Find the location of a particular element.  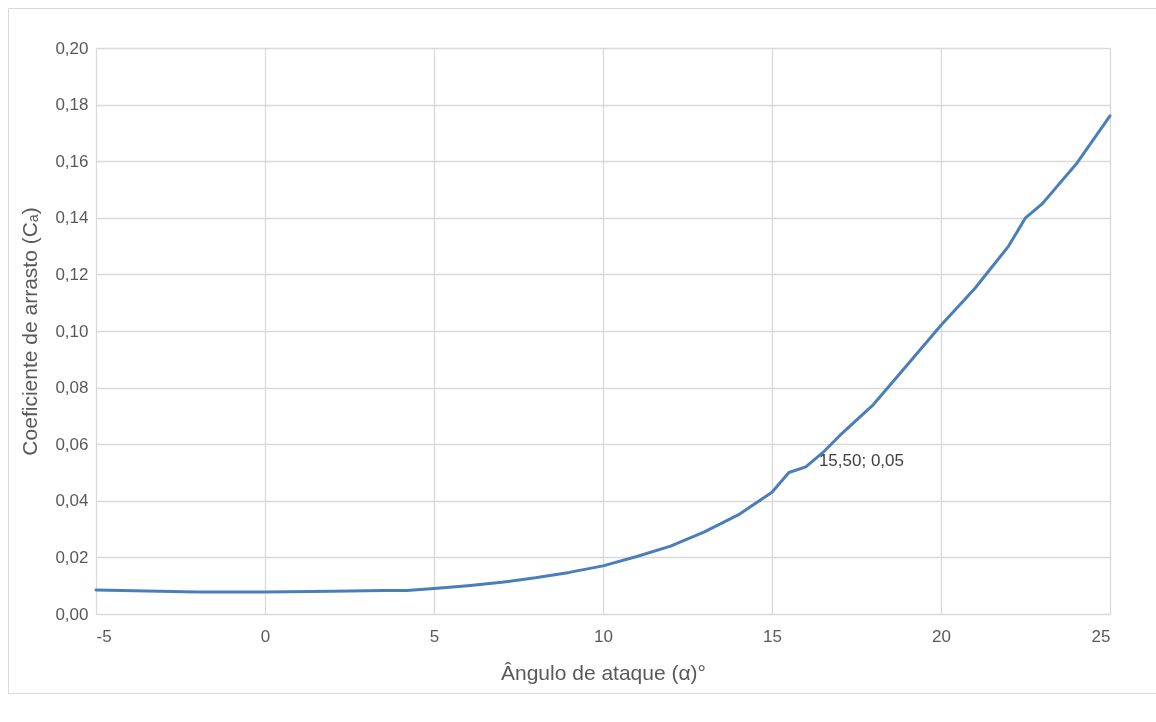

y-tick-label: 0,12 is located at coordinates (72, 274).